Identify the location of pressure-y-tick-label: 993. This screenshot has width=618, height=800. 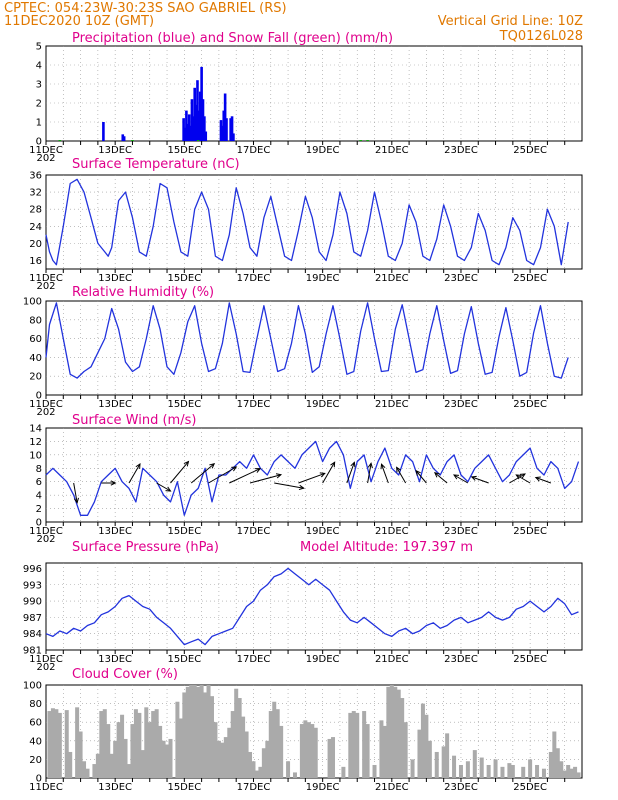
(32, 585).